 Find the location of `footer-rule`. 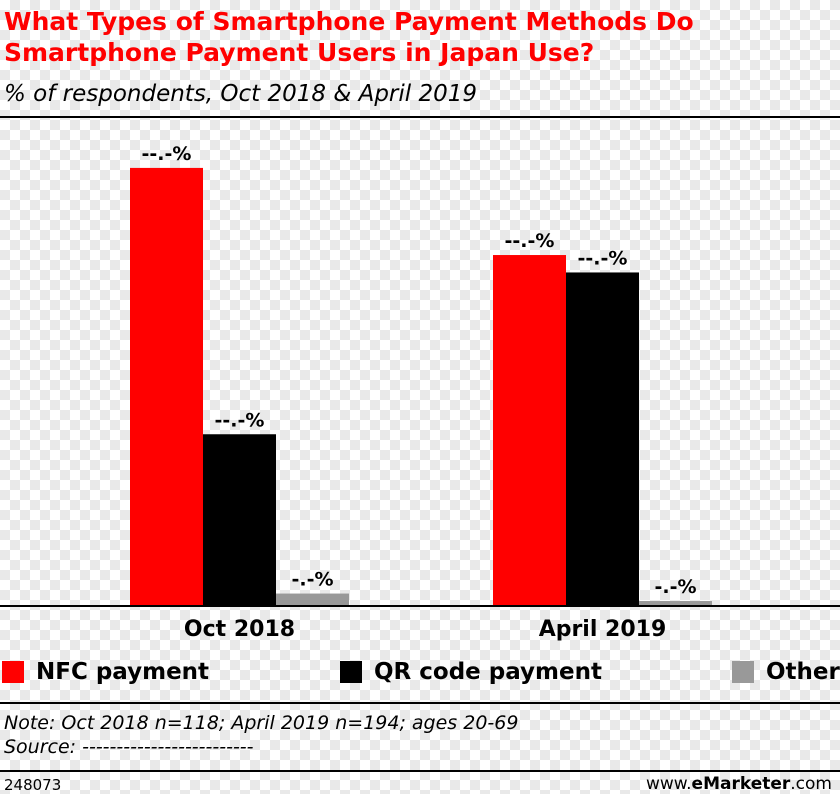

footer-rule is located at coordinates (420, 703).